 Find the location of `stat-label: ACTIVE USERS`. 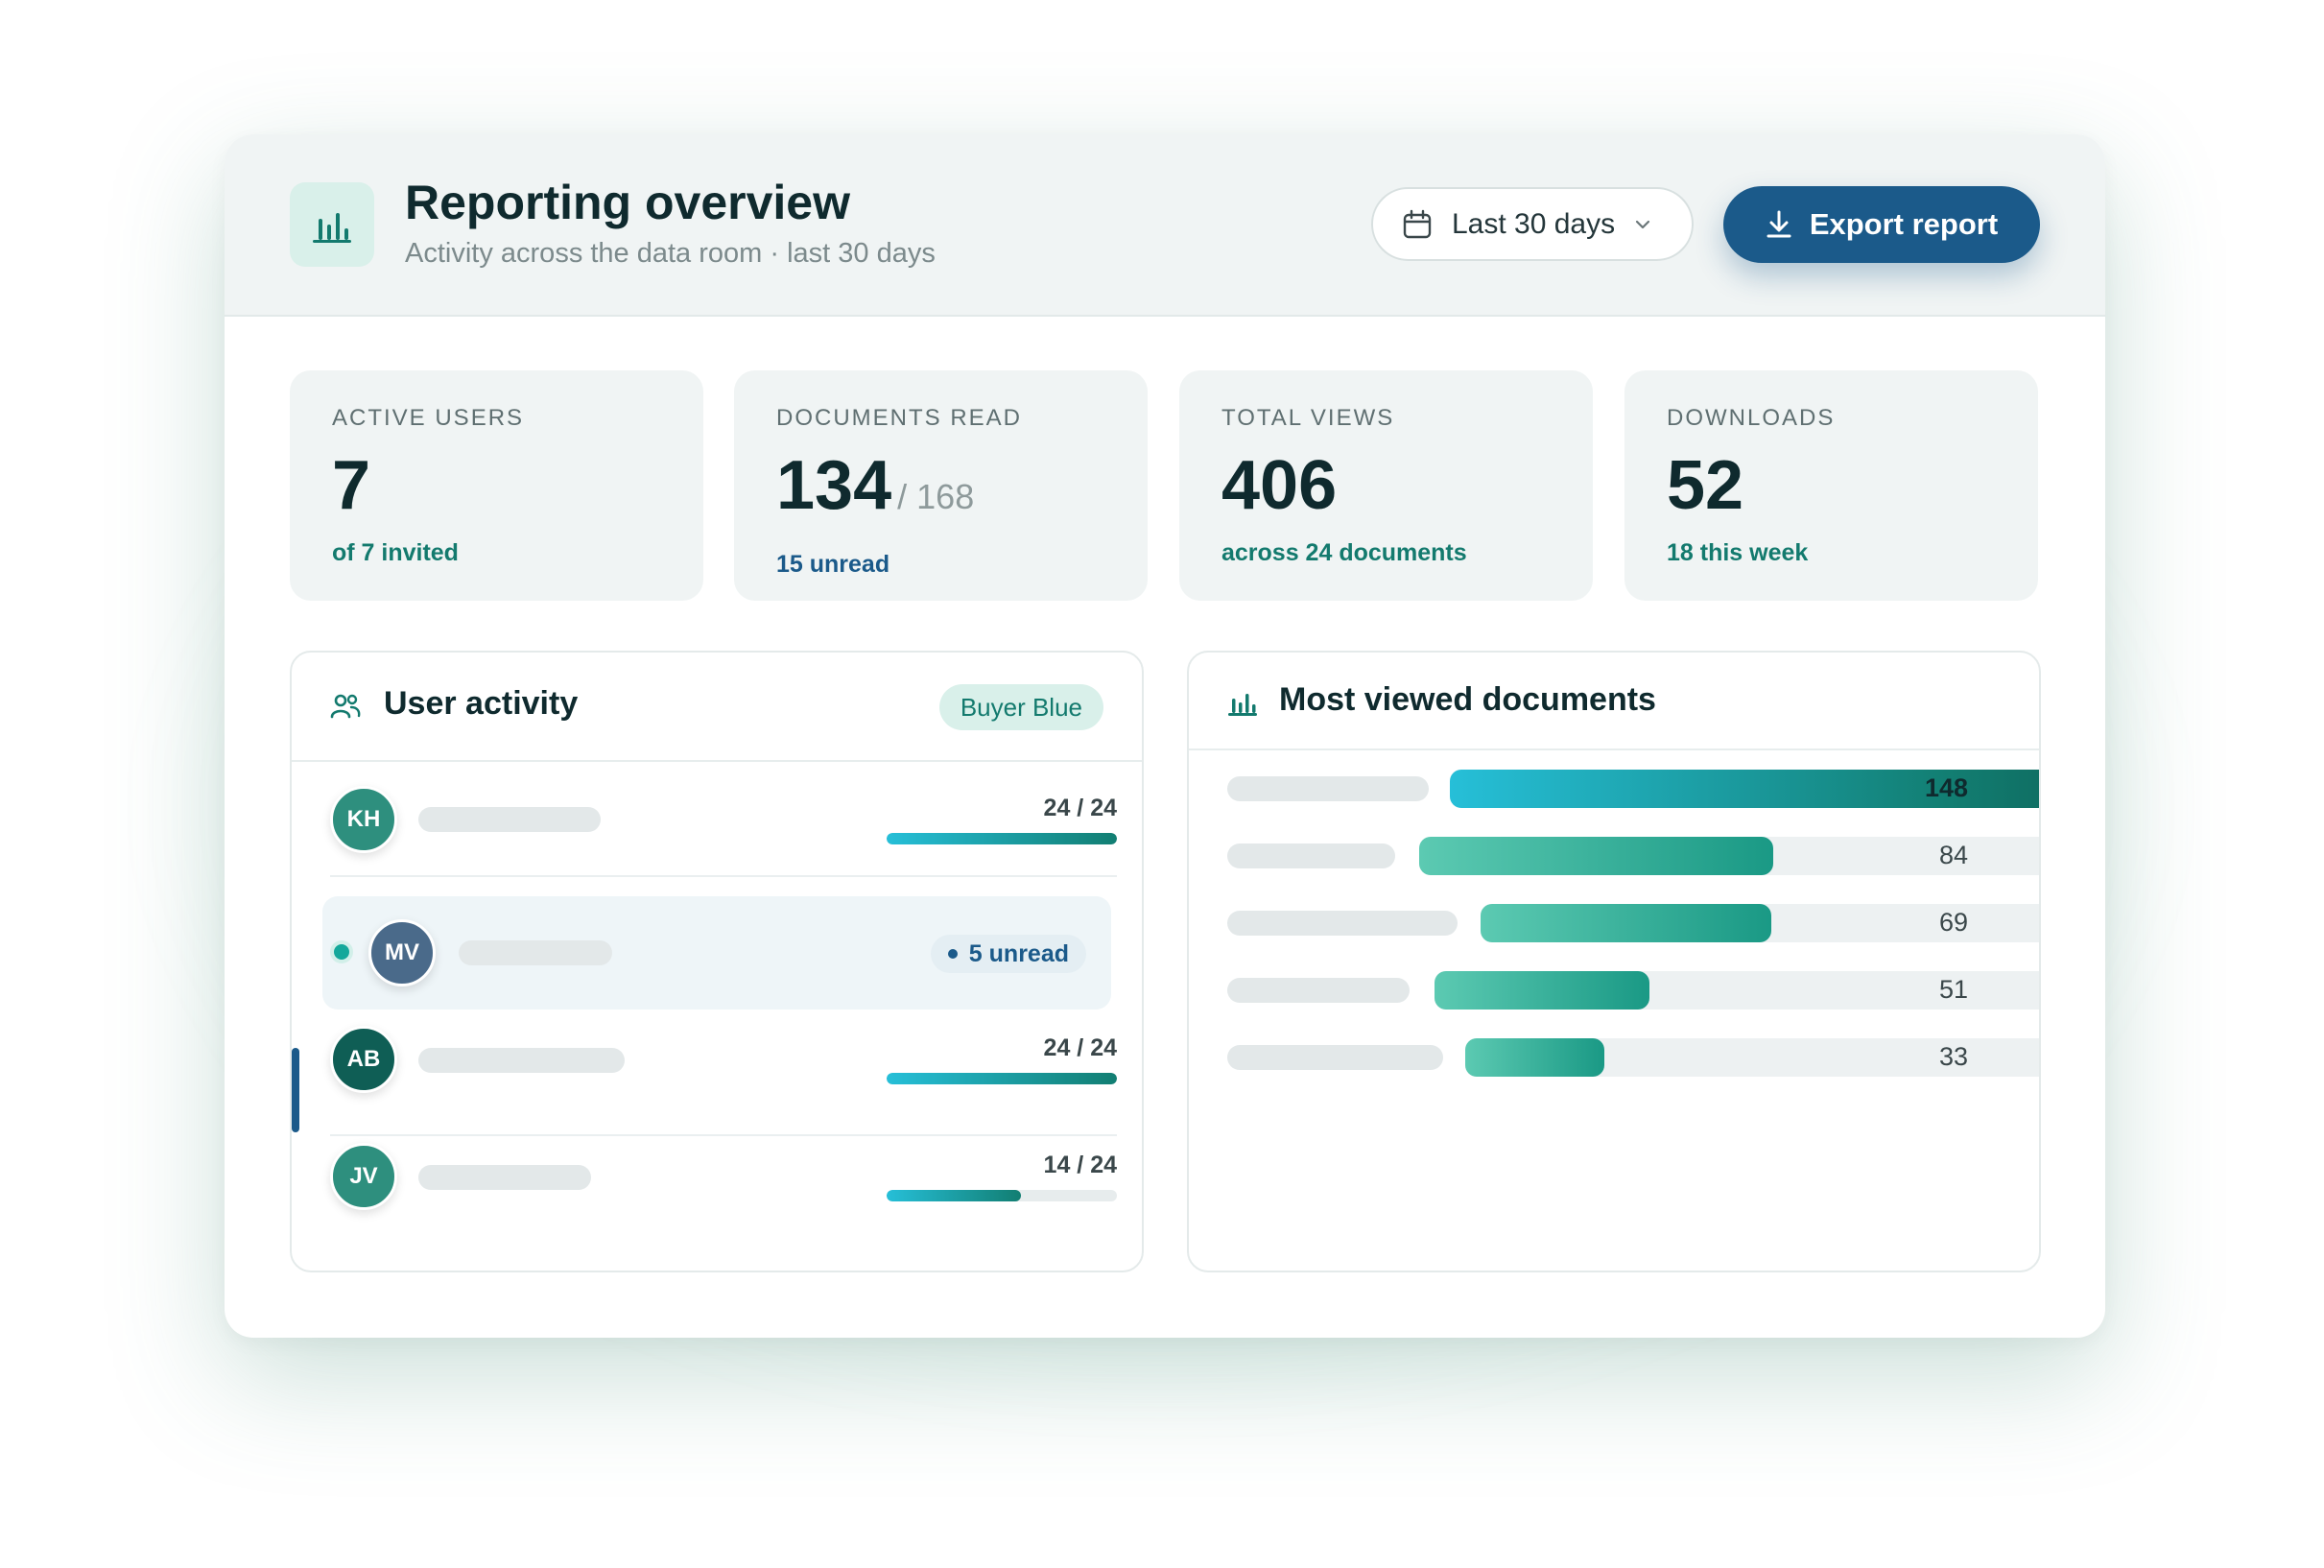

stat-label: ACTIVE USERS is located at coordinates (428, 418).